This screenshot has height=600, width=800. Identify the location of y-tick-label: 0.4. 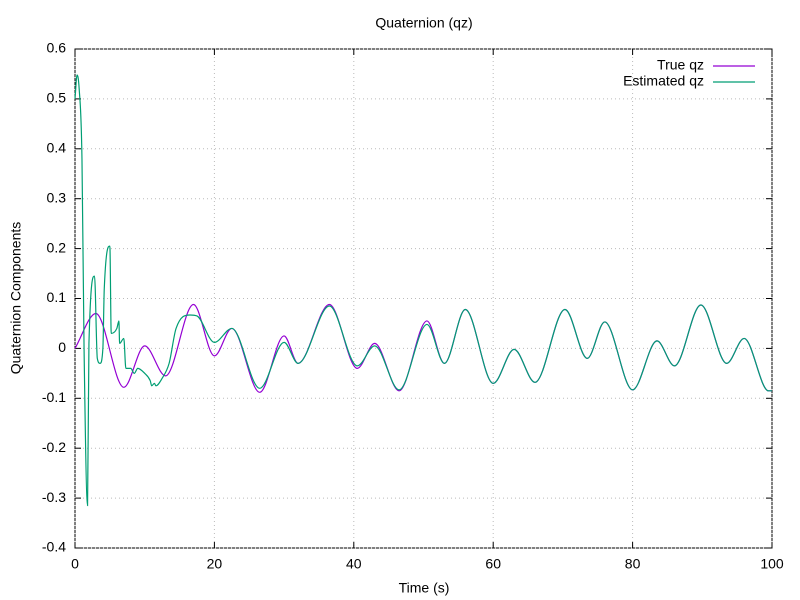
(57, 148).